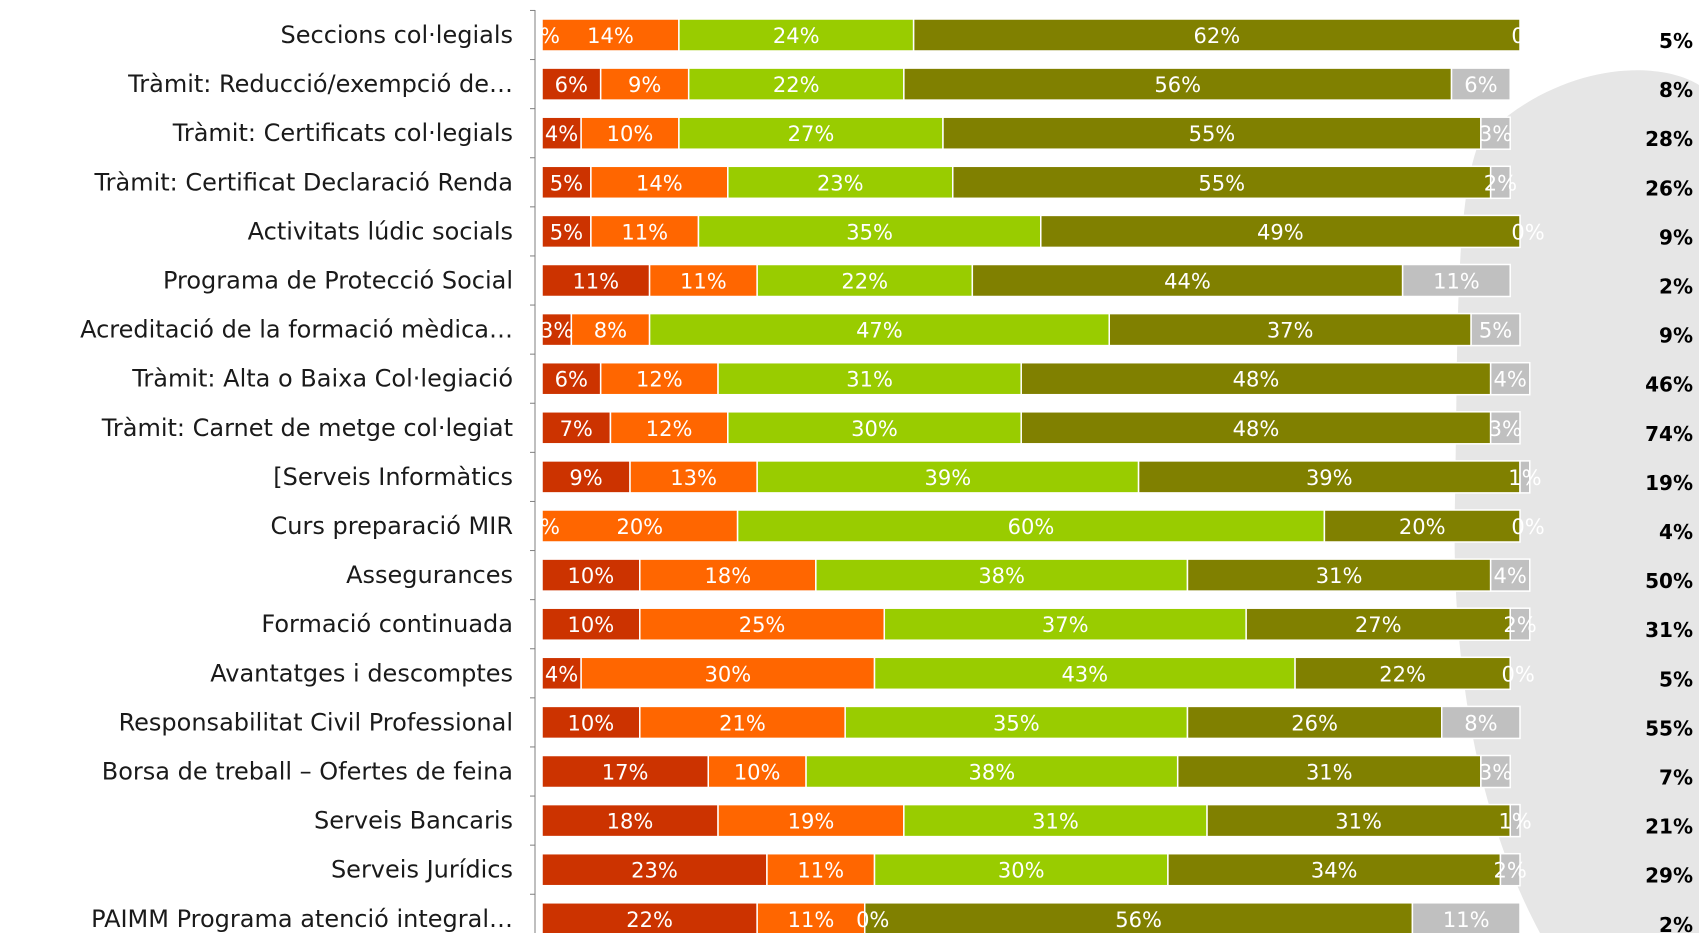 The width and height of the screenshot is (1699, 937). I want to click on right-percentage-label: 55%, so click(1669, 728).